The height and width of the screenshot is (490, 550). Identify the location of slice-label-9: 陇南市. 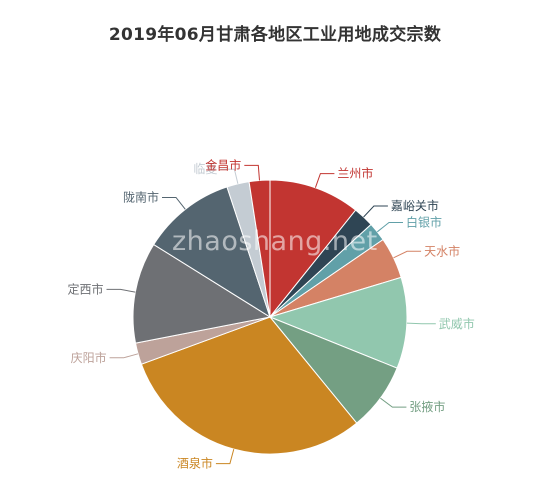
(141, 197).